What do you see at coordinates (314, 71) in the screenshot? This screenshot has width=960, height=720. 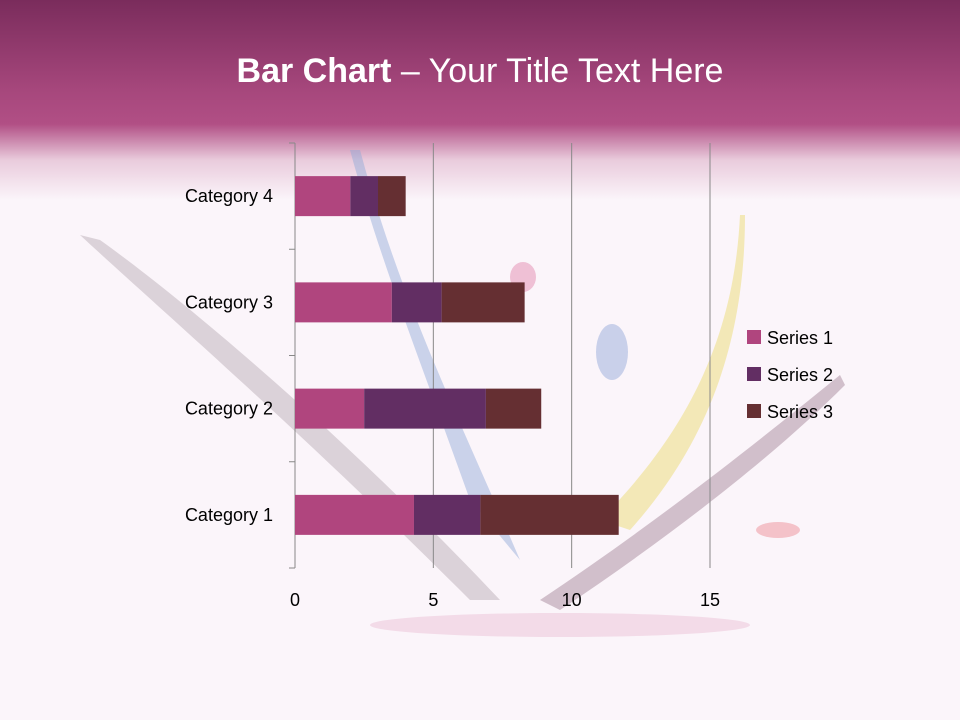 I see `title-bold: Bar Chart` at bounding box center [314, 71].